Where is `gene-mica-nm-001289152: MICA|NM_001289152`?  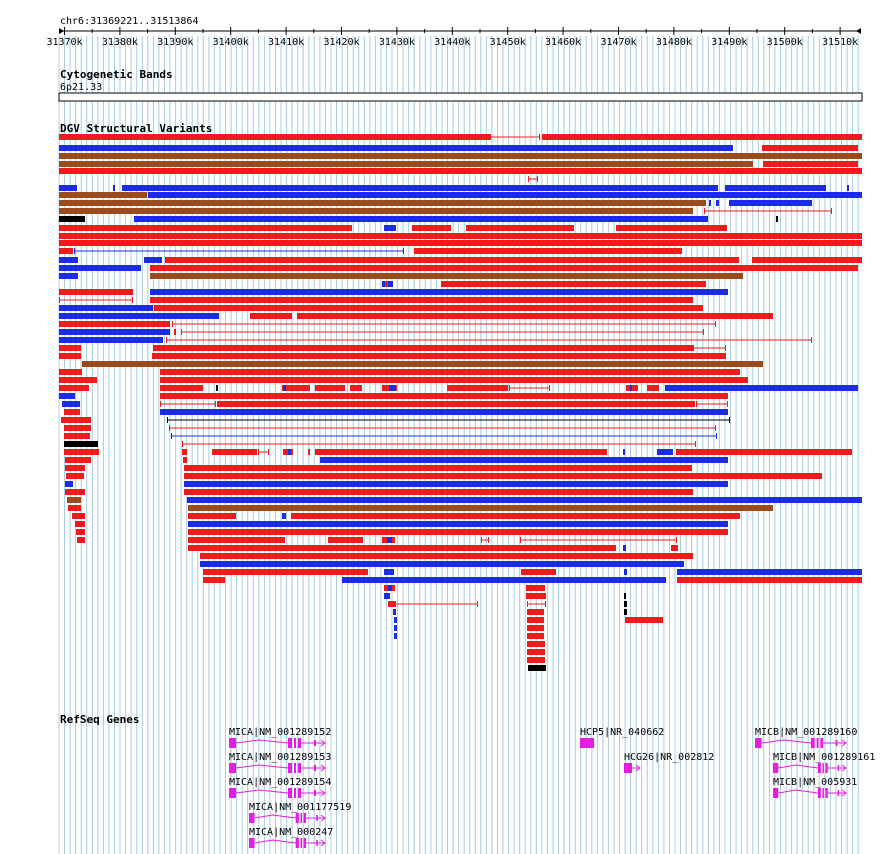
gene-mica-nm-001289152: MICA|NM_001289152 is located at coordinates (280, 737).